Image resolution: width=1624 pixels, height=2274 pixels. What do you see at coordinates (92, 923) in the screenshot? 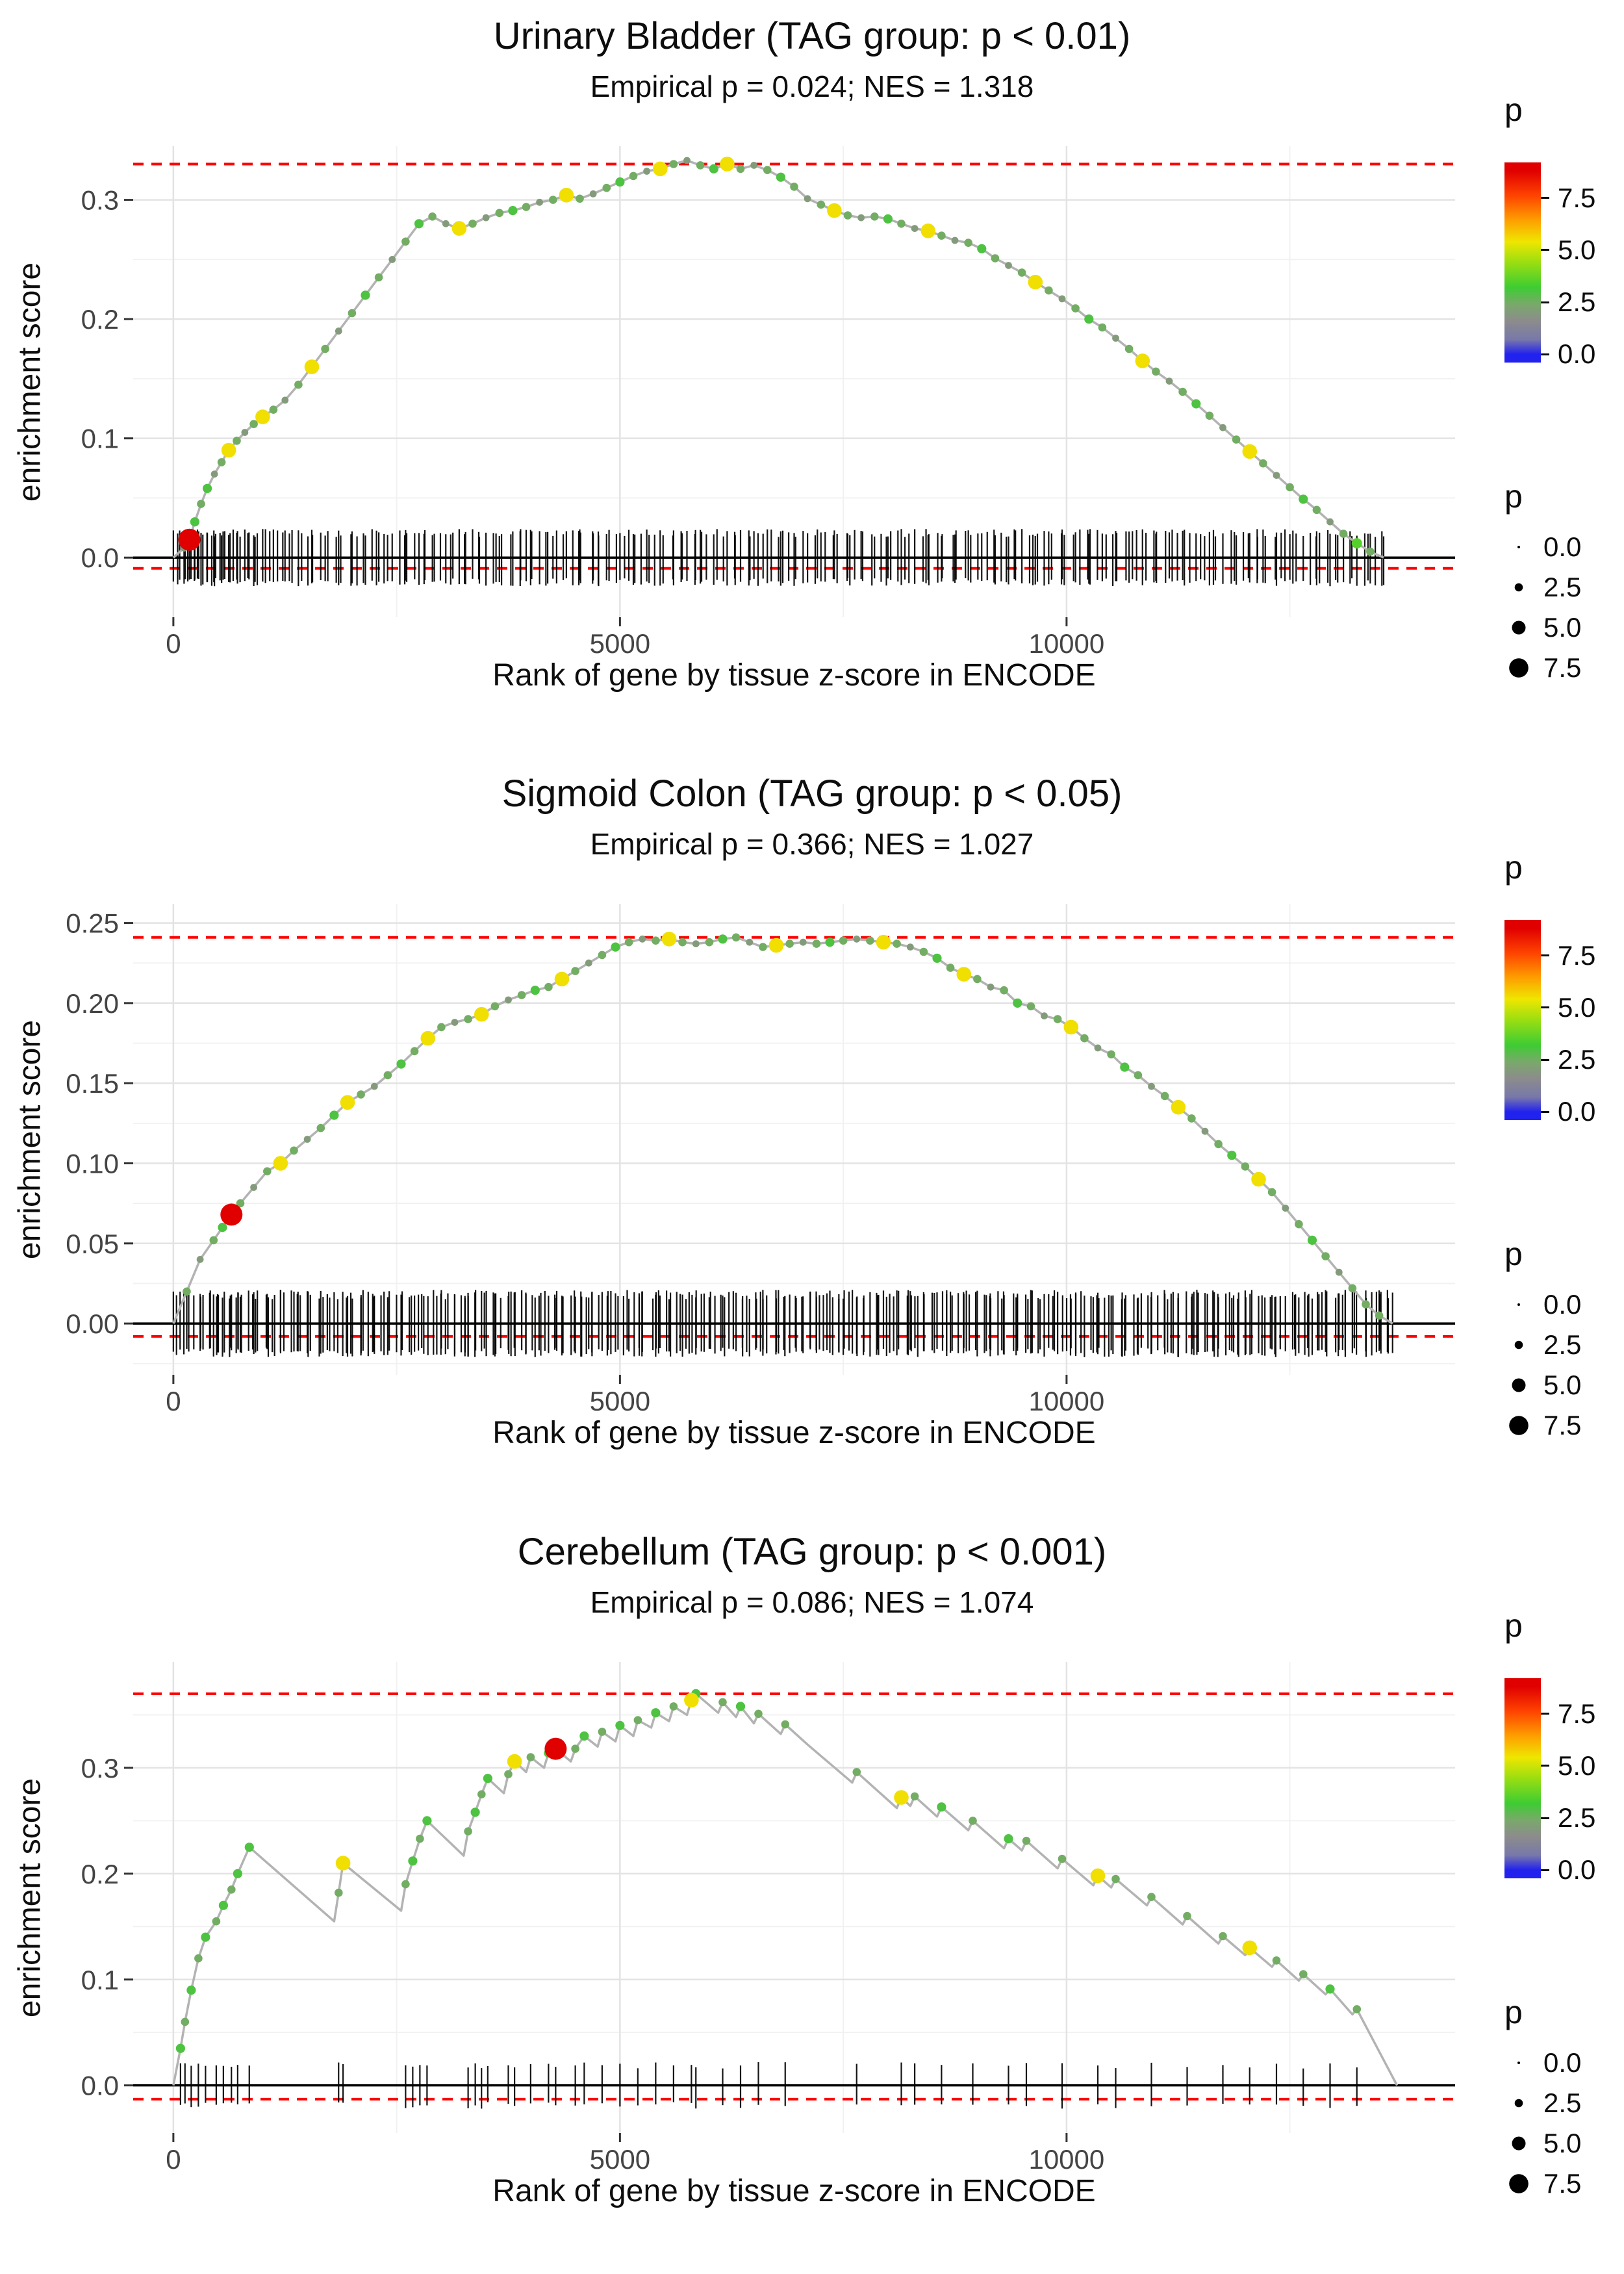
I see `svg-text: 0.25` at bounding box center [92, 923].